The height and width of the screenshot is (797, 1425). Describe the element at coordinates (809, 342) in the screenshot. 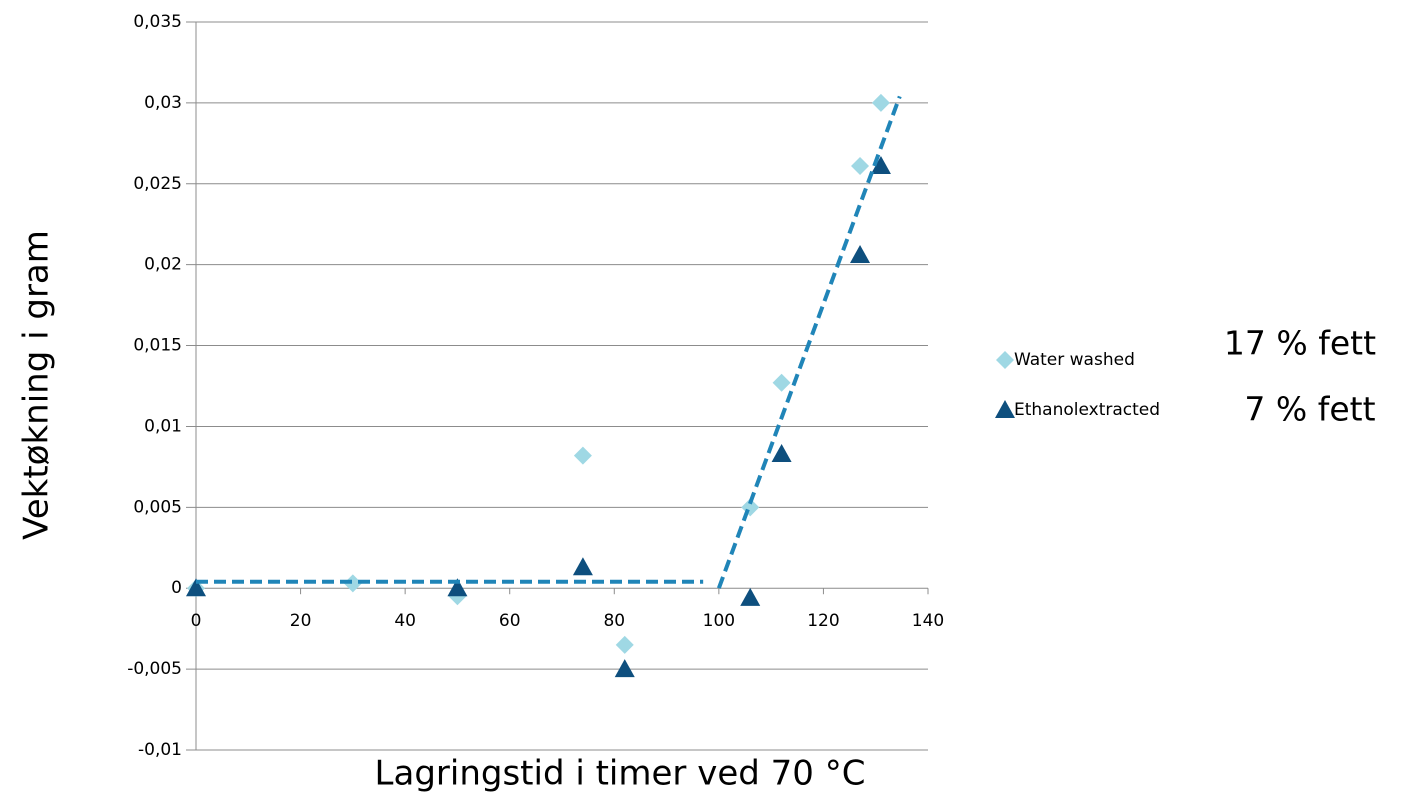

I see `trendline` at that location.